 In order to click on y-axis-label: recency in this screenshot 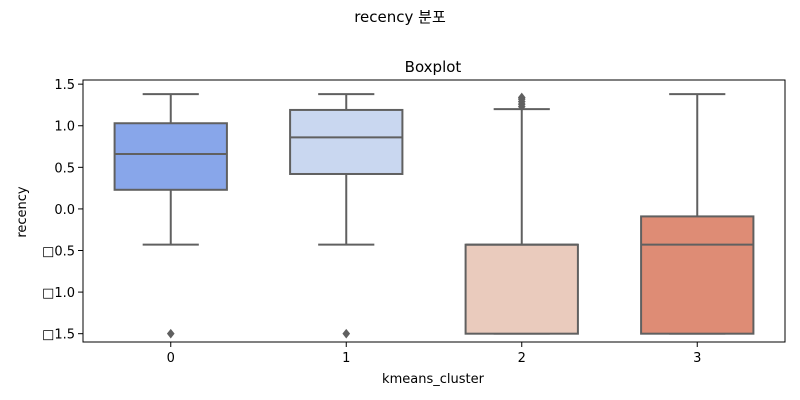, I will do `click(22, 212)`.